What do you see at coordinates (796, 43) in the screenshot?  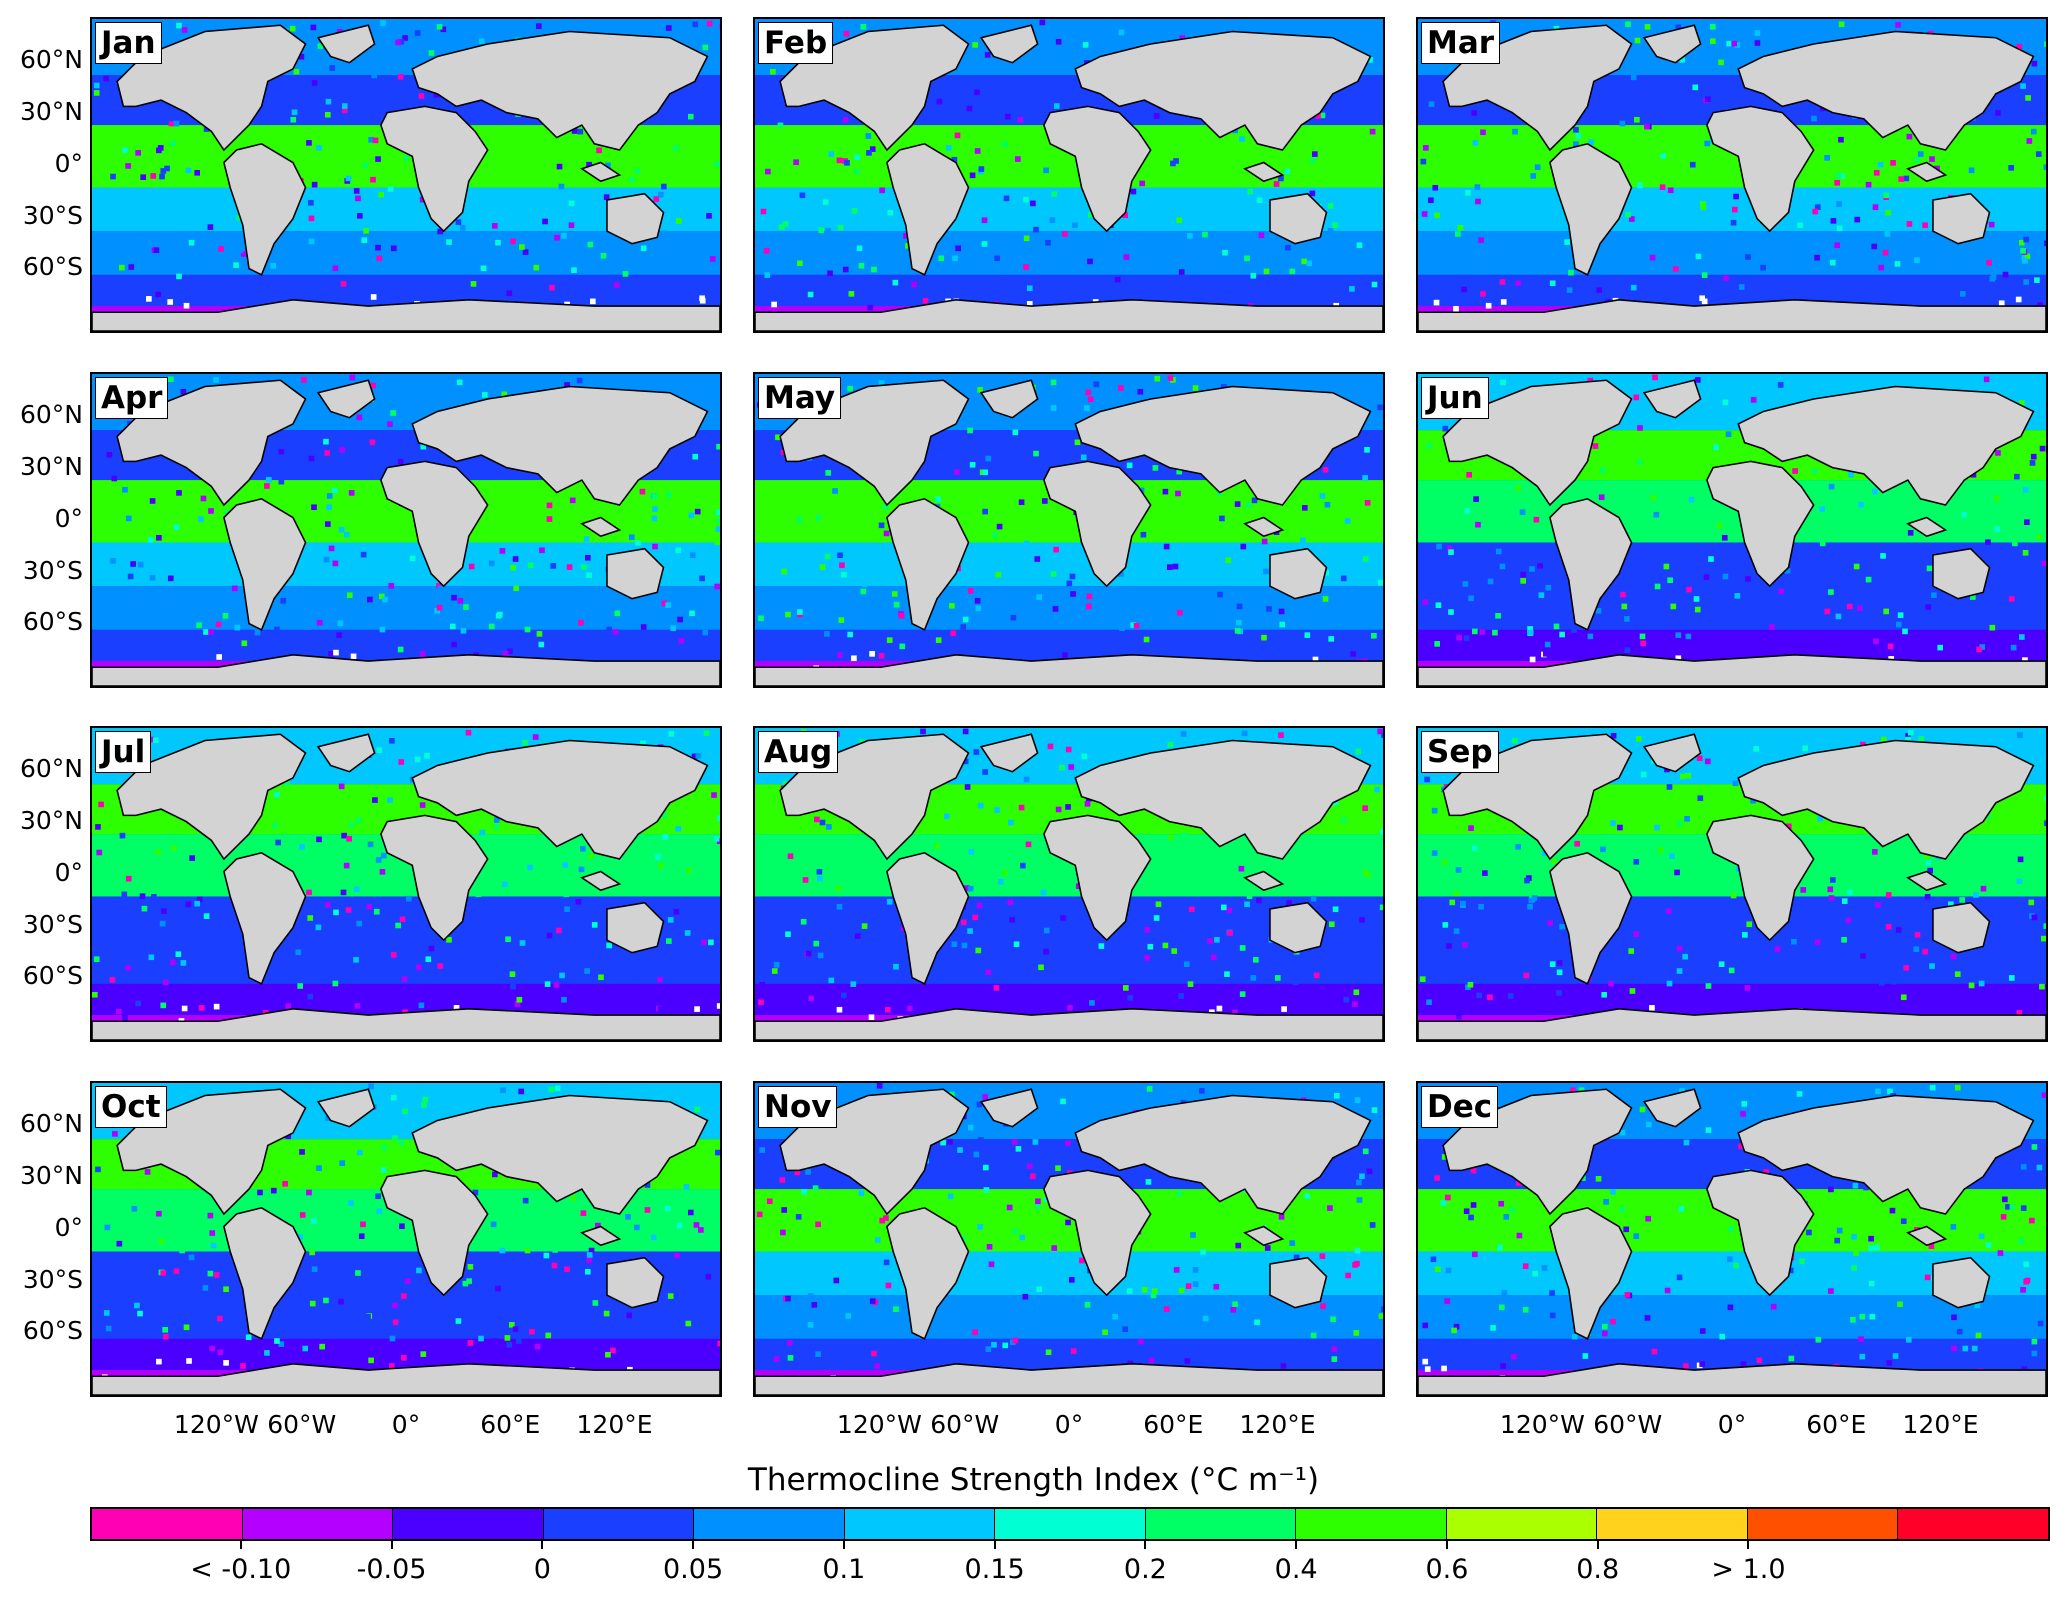 I see `month-label: Feb` at bounding box center [796, 43].